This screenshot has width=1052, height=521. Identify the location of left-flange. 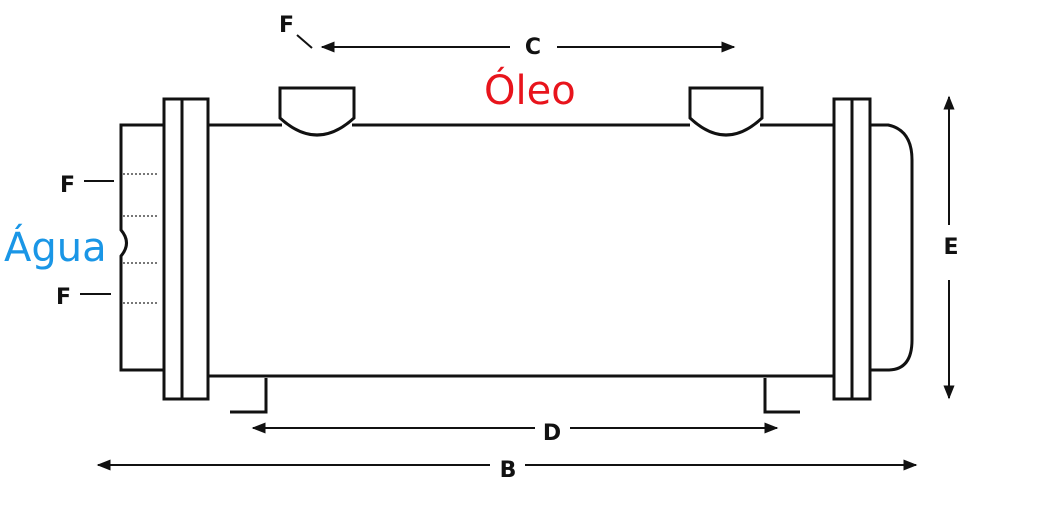
(186, 249).